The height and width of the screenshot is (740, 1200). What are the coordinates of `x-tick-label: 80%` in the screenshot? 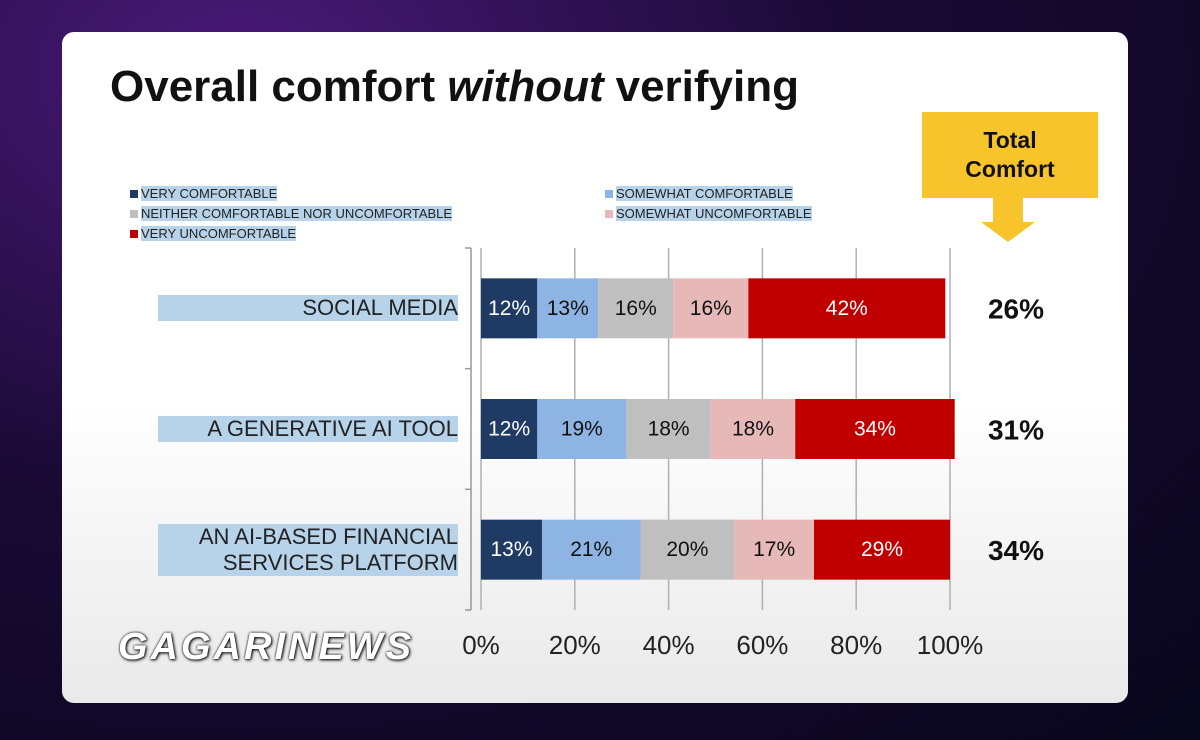 It's located at (856, 645).